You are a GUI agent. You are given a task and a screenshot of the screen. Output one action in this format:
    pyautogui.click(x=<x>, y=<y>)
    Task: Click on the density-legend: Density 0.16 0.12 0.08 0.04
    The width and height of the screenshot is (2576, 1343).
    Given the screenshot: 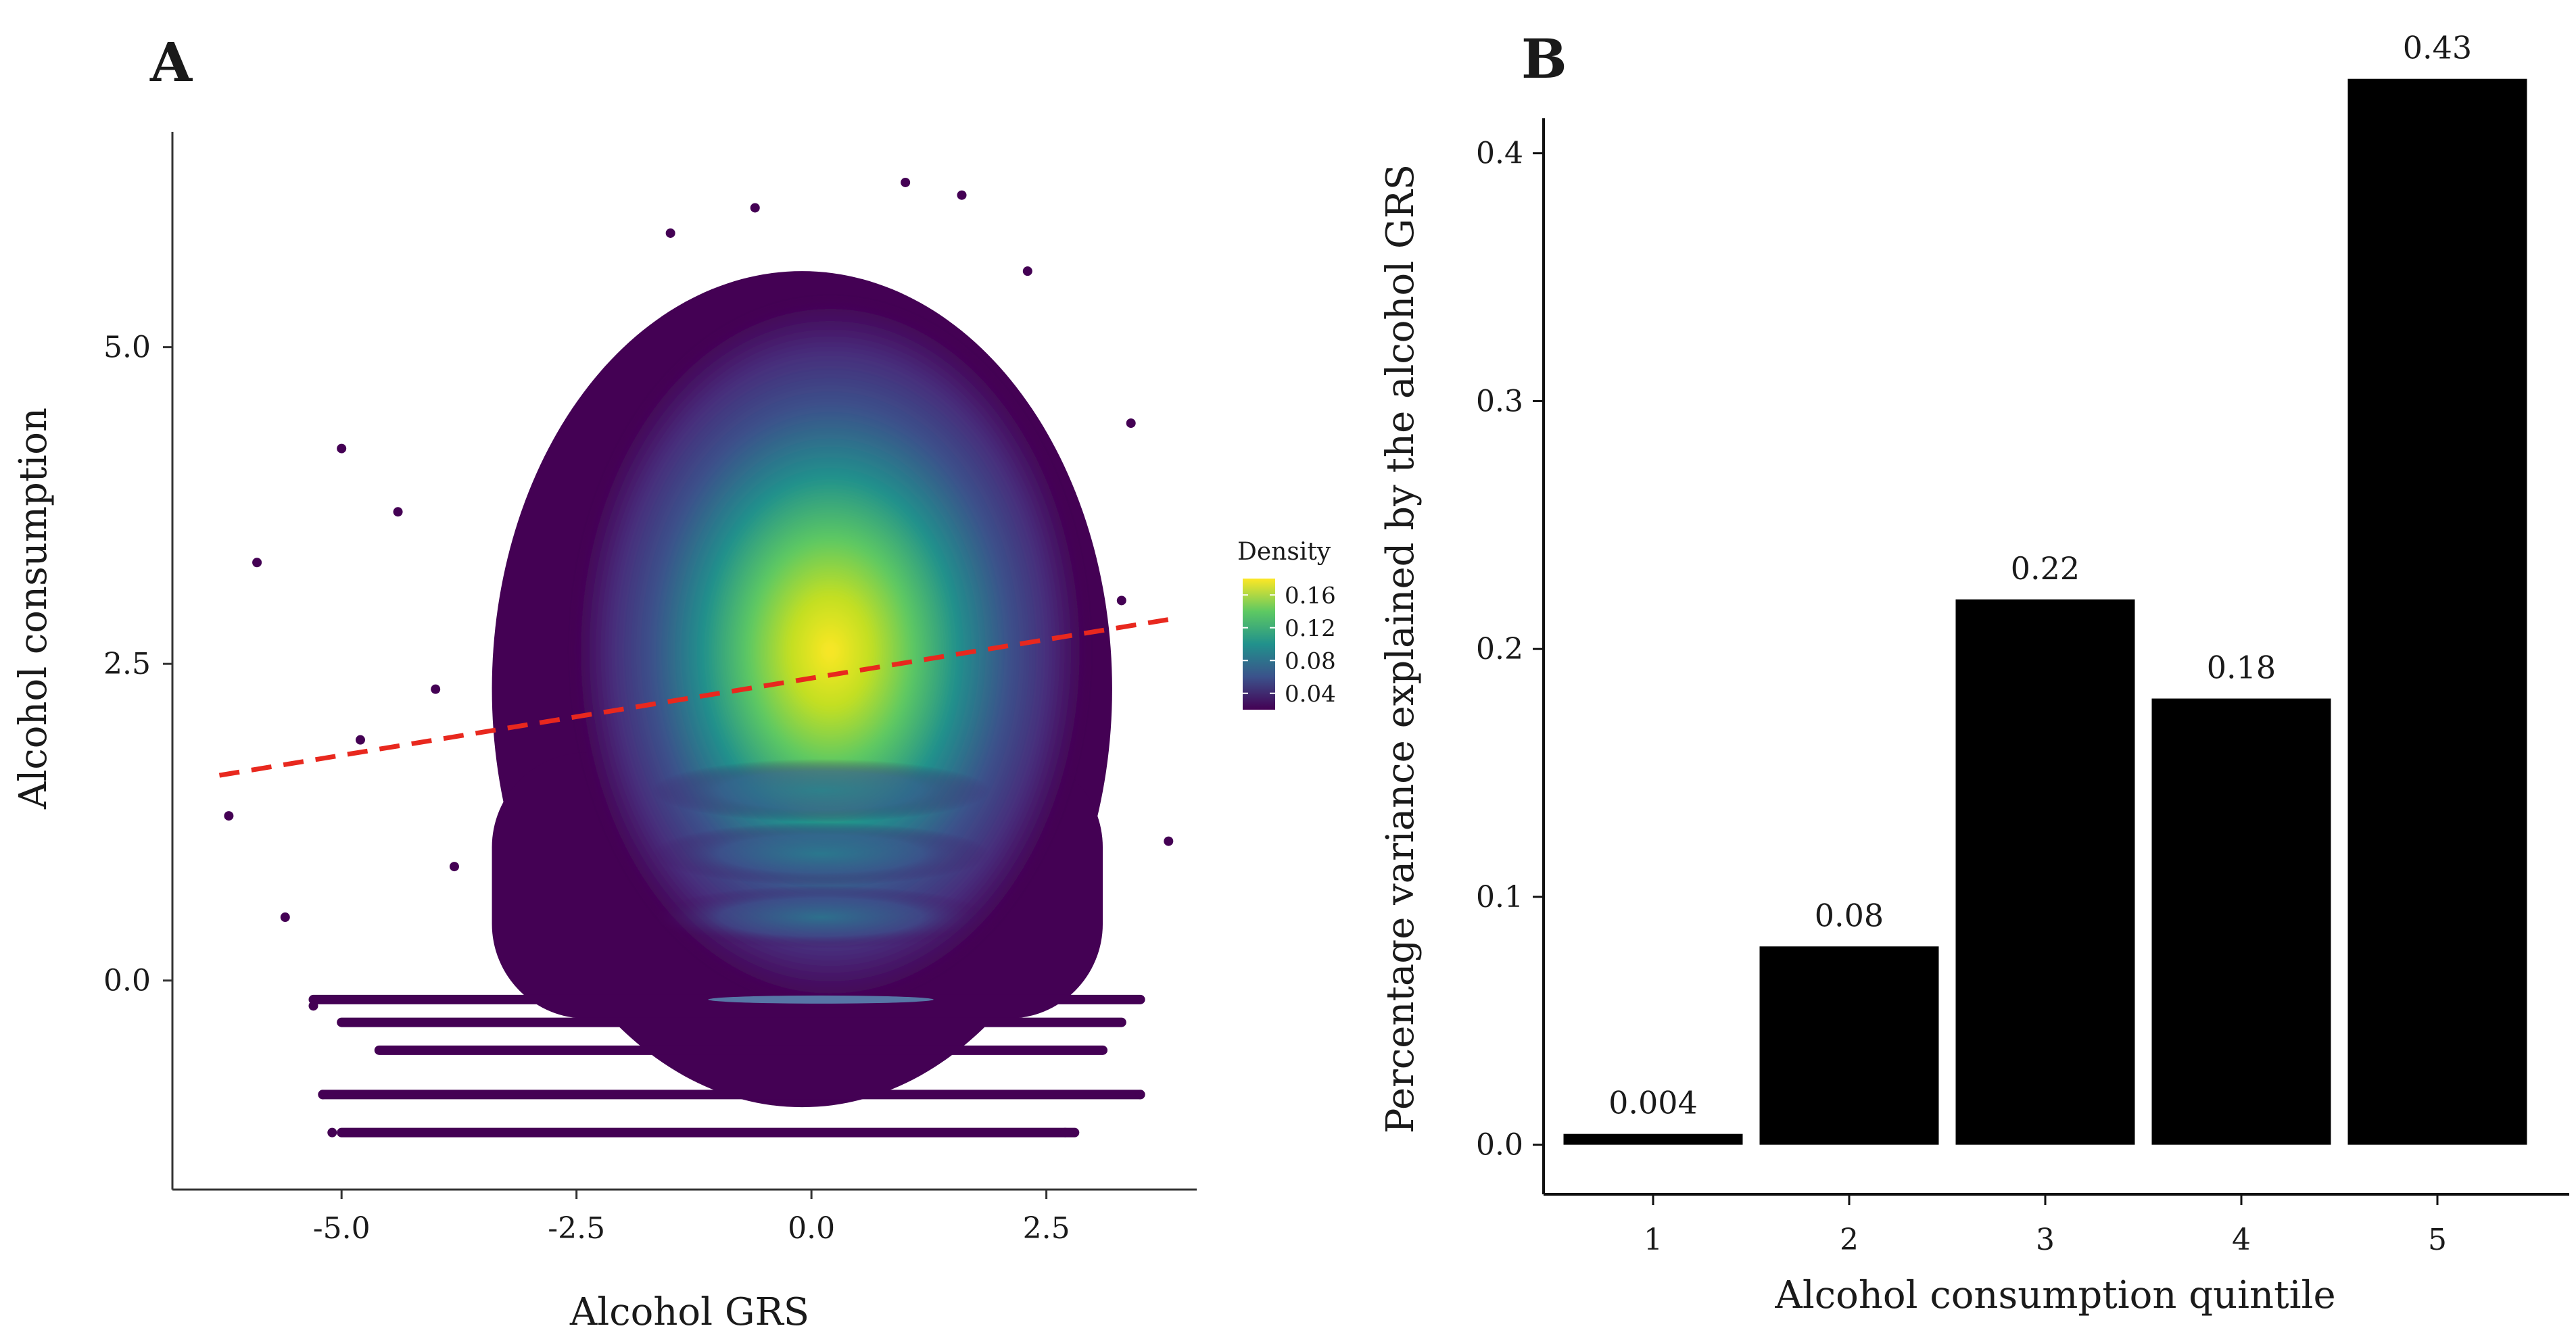 What is the action you would take?
    pyautogui.click(x=1286, y=624)
    